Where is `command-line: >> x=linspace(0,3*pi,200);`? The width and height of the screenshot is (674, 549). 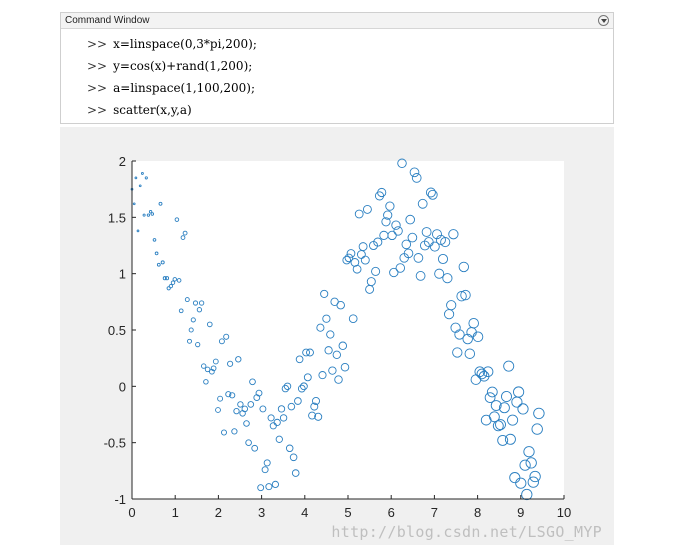 command-line: >> x=linspace(0,3*pi,200); is located at coordinates (350, 44).